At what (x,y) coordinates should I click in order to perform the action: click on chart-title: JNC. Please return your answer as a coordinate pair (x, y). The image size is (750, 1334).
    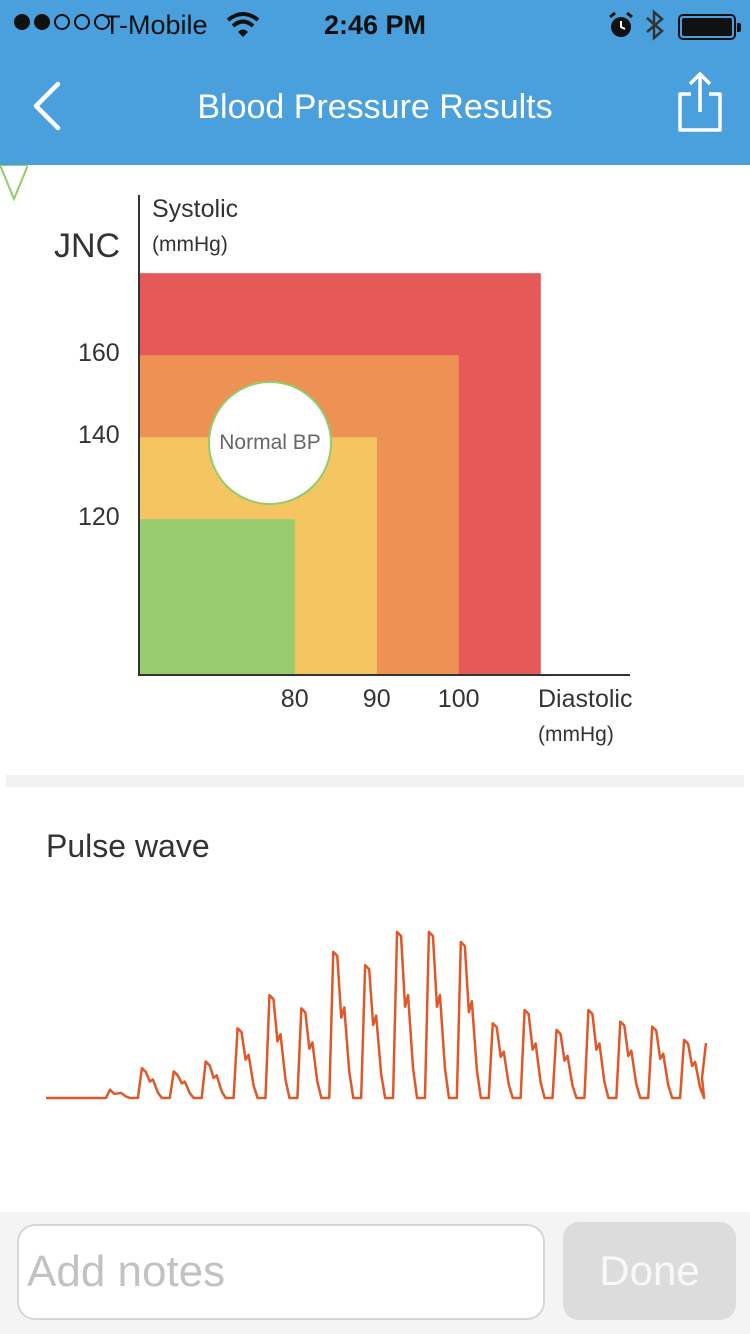
    Looking at the image, I should click on (87, 246).